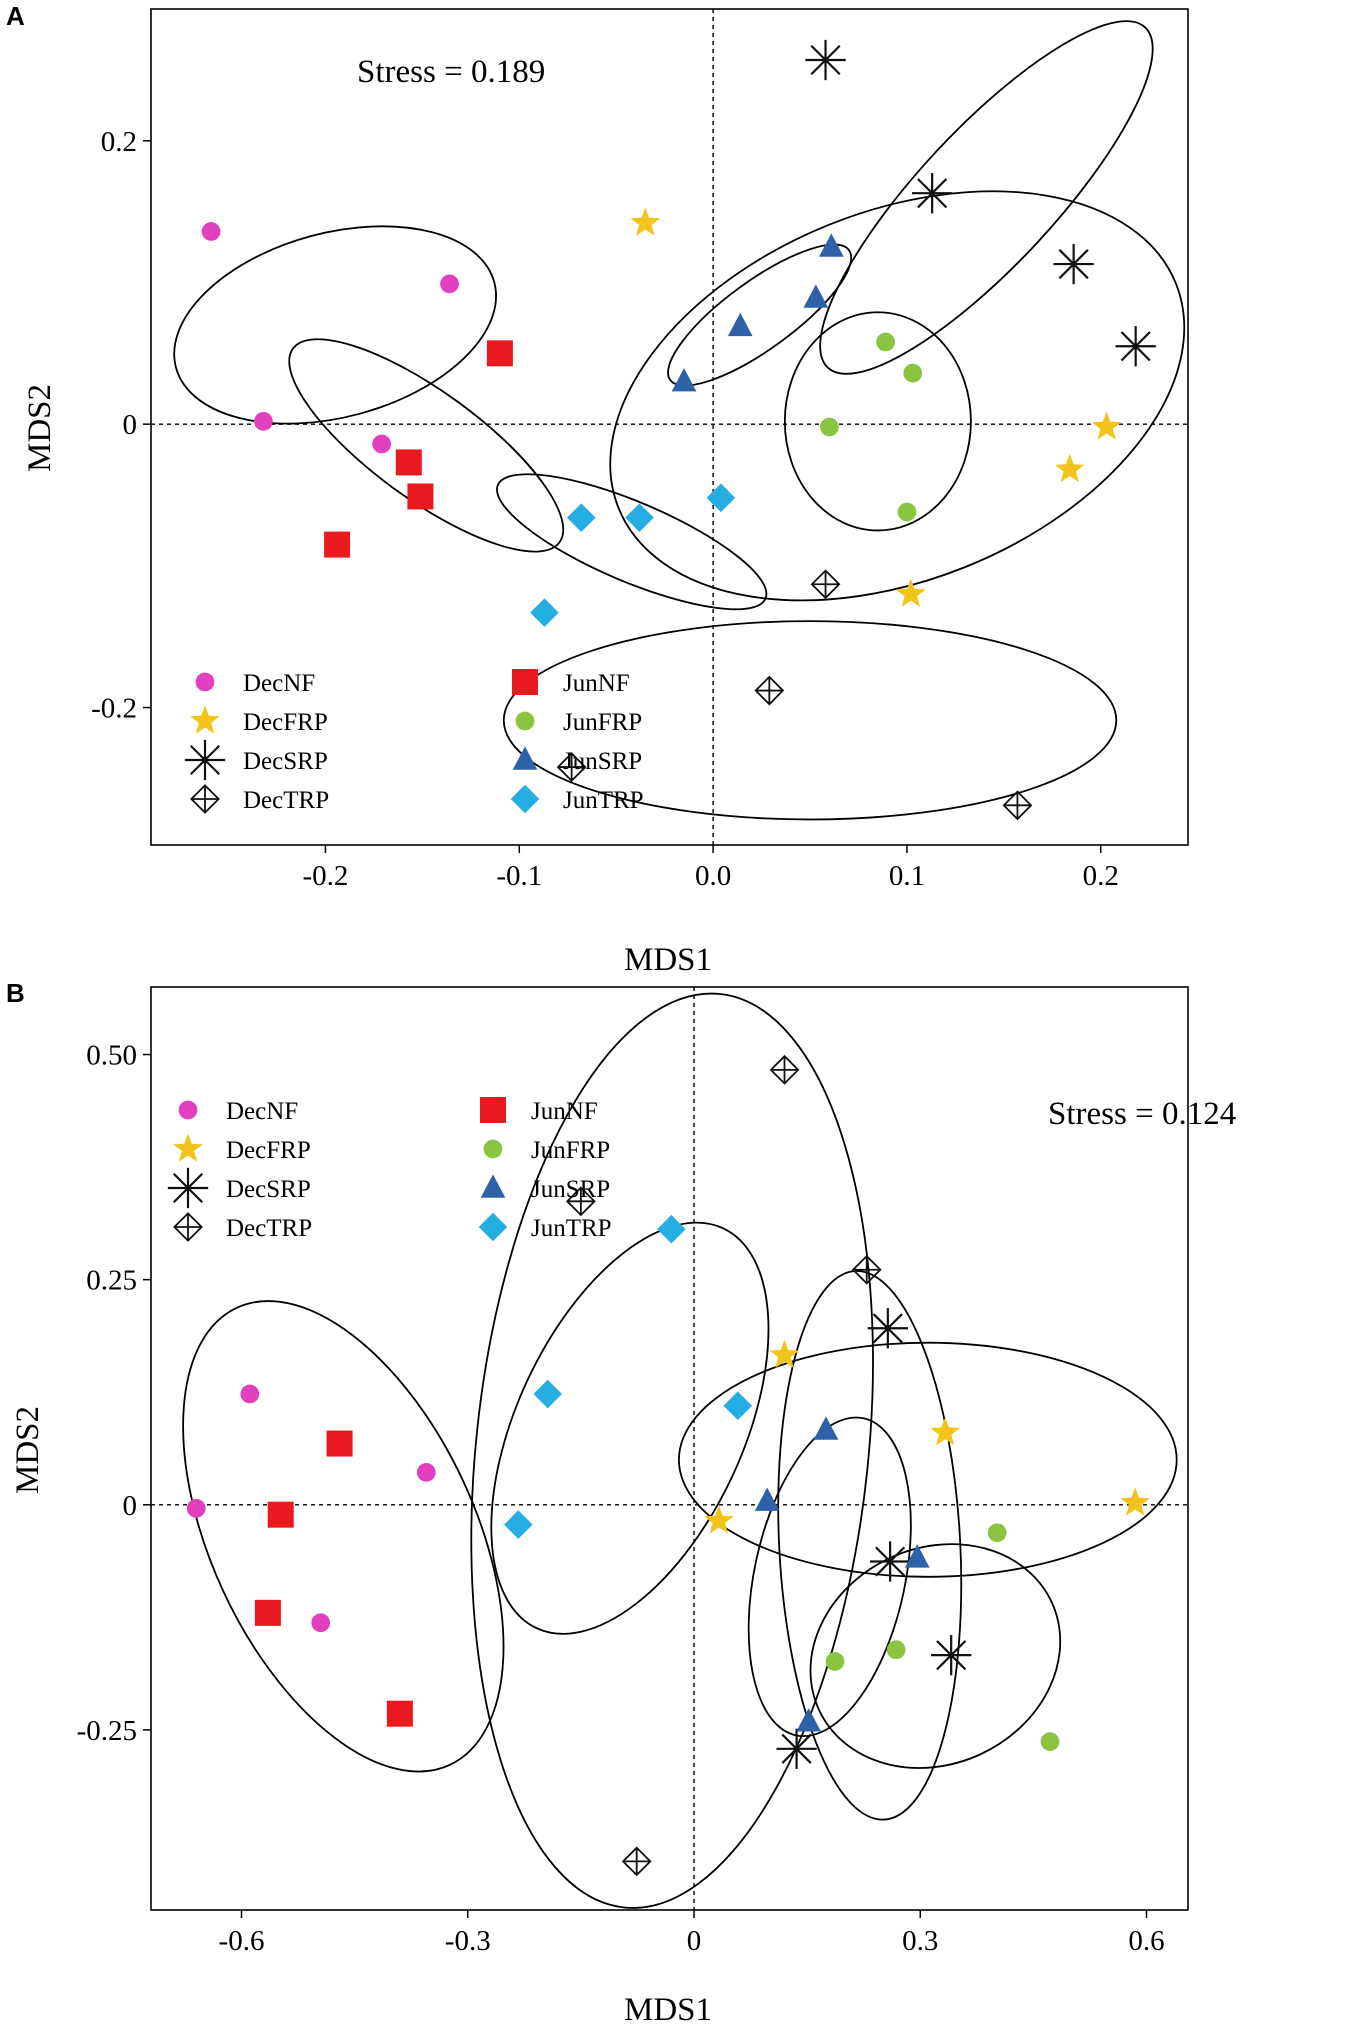  What do you see at coordinates (40, 428) in the screenshot?
I see `panel-a-y-axis-label: MDS2` at bounding box center [40, 428].